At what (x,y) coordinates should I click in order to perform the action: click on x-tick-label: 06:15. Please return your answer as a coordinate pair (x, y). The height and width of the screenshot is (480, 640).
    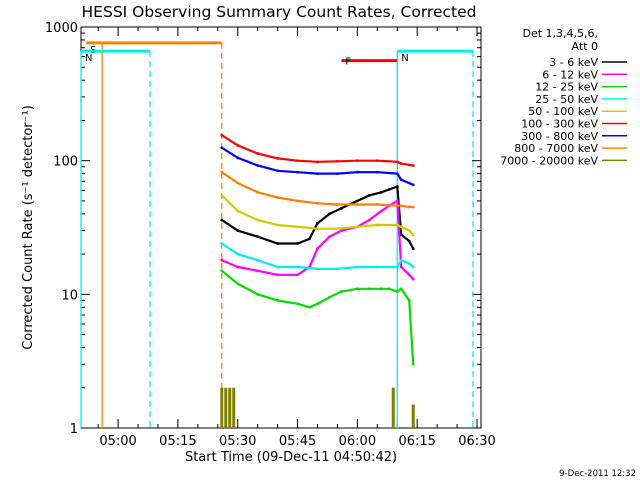
    Looking at the image, I should click on (416, 441).